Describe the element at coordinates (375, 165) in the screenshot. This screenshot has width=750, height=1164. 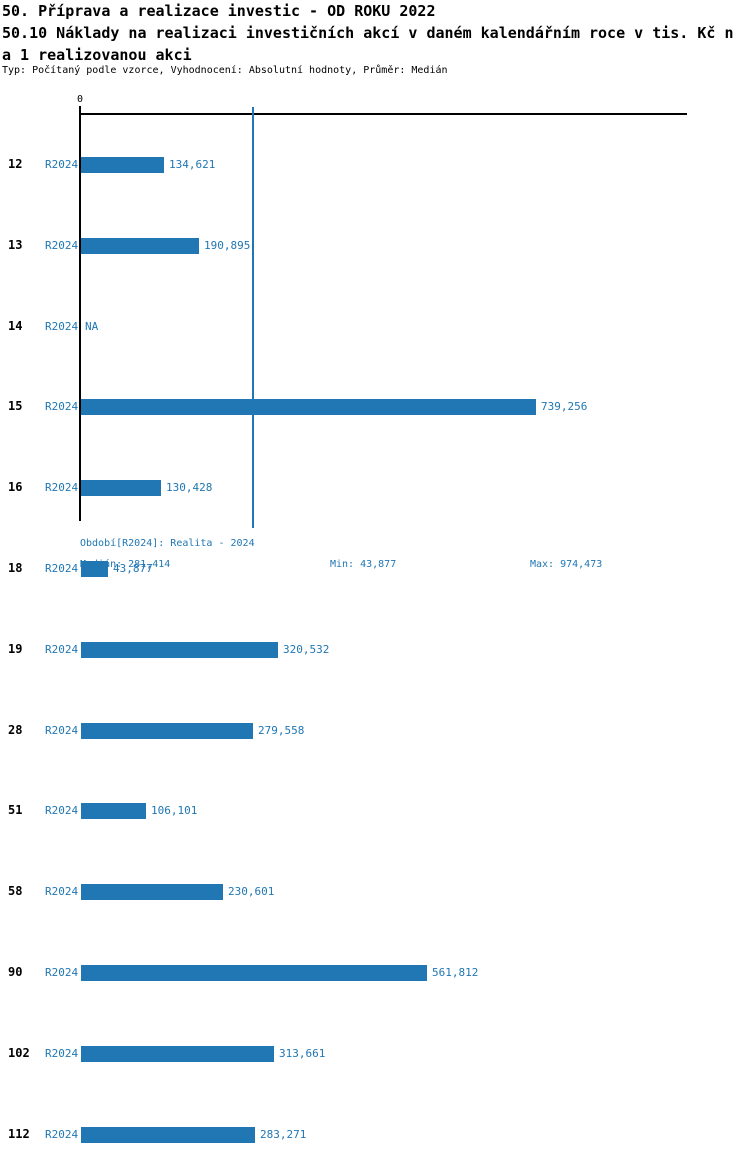
I see `chart-row: 12 R2024 134,621` at that location.